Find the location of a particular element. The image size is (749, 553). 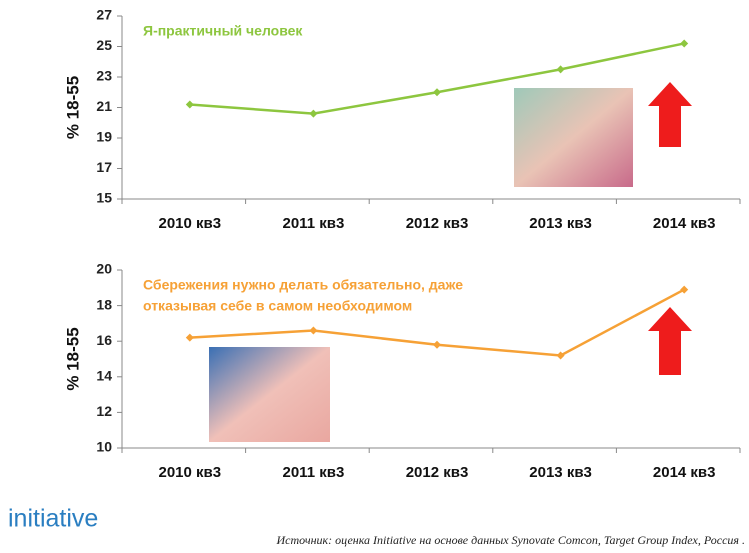

y-tick-label: 16 is located at coordinates (104, 340).